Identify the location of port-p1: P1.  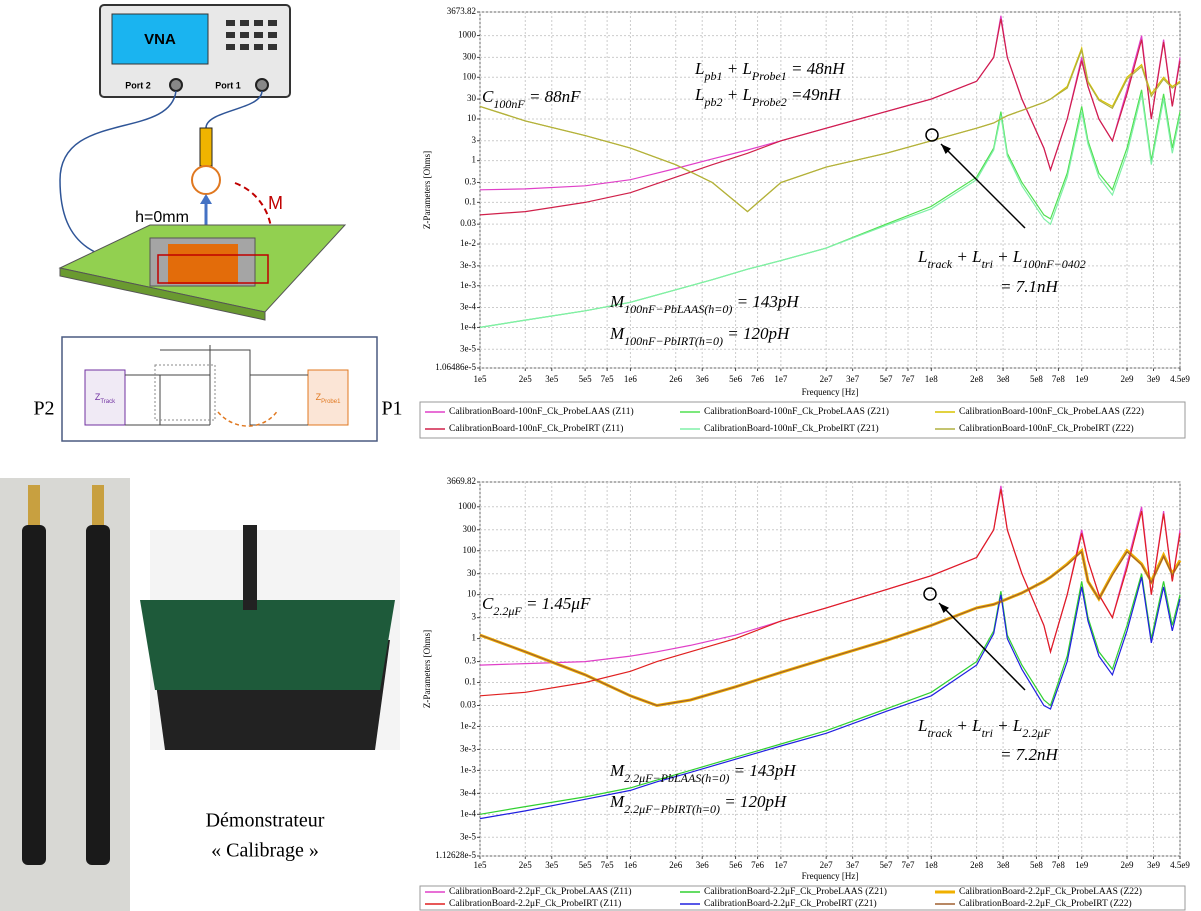
(391, 409).